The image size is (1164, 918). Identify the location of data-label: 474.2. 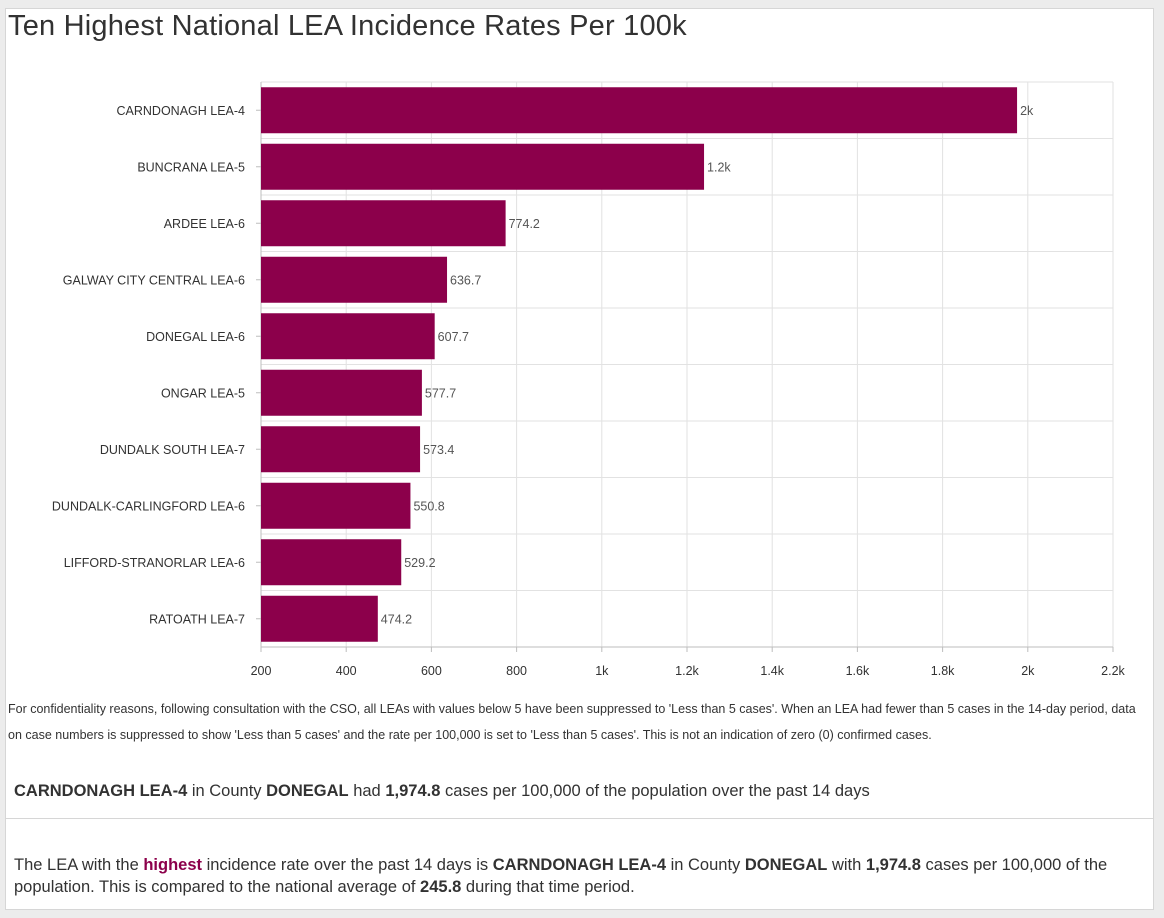
(396, 619).